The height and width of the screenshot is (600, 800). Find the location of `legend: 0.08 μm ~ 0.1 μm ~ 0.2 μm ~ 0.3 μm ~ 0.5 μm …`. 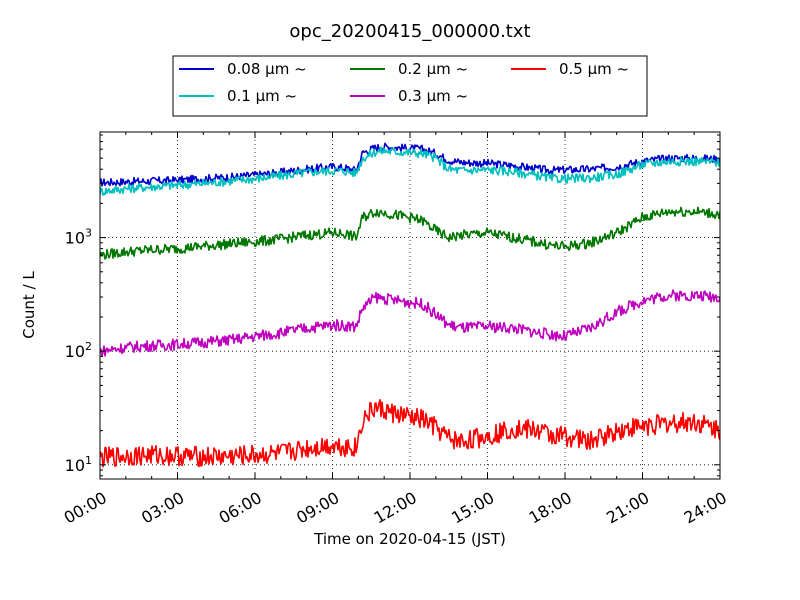

legend: 0.08 μm ~ 0.1 μm ~ 0.2 μm ~ 0.3 μm ~ 0.5 μm … is located at coordinates (410, 86).